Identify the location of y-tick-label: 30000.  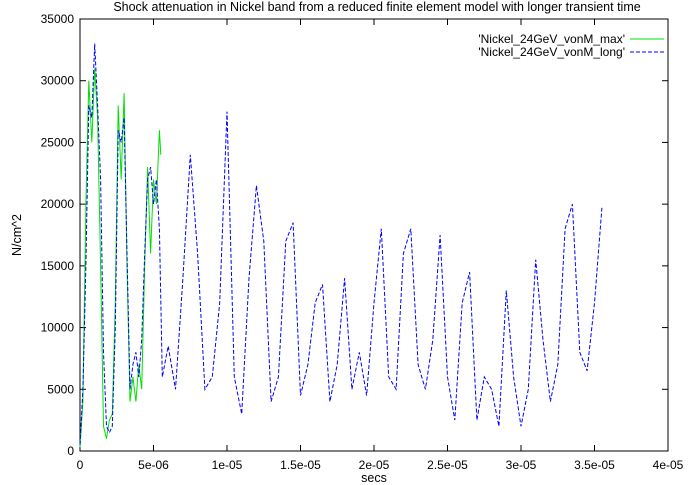
(58, 81).